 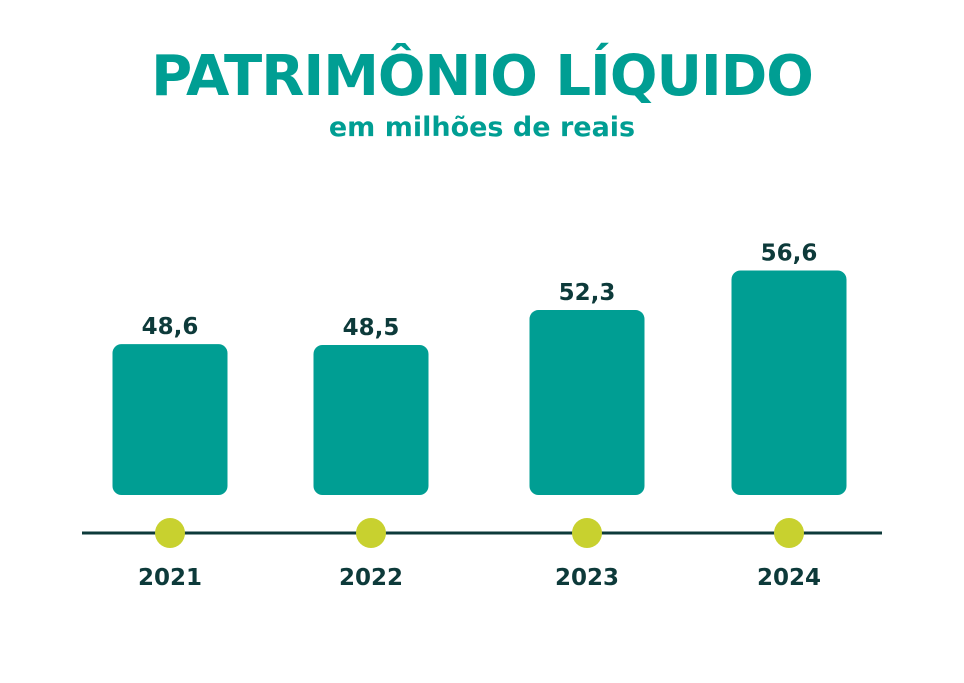 I want to click on value-label-2023: 52,3, so click(x=587, y=293).